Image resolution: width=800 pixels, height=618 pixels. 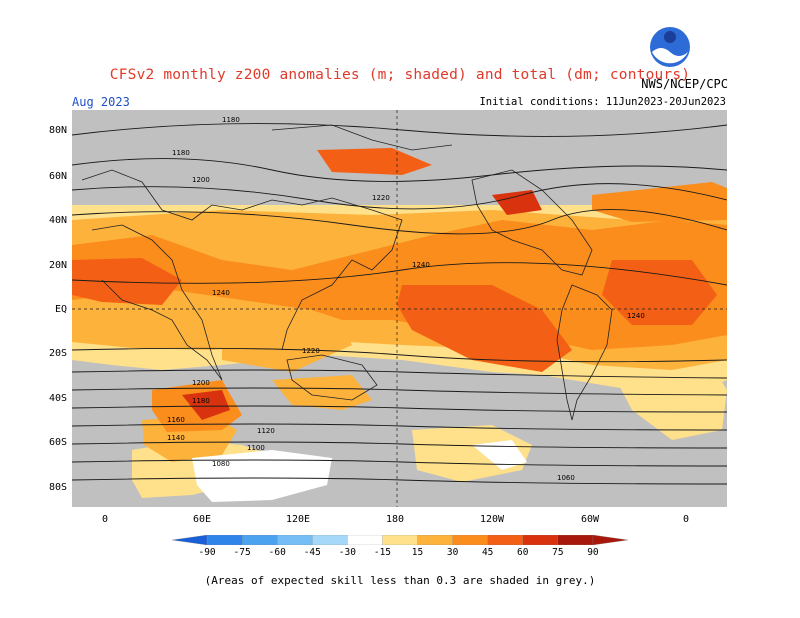 What do you see at coordinates (523, 552) in the screenshot?
I see `colorbar-label: 60` at bounding box center [523, 552].